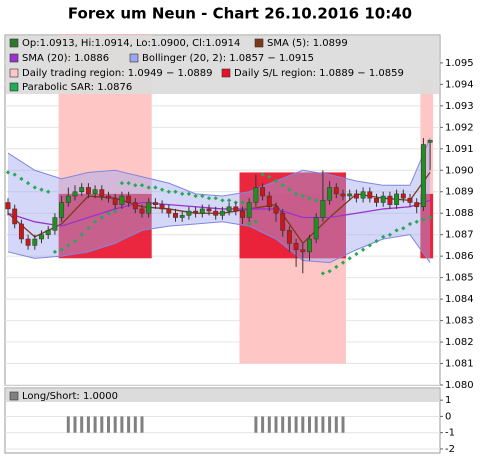  Describe the element at coordinates (459, 127) in the screenshot. I see `y-tick-label: 1.092` at that location.